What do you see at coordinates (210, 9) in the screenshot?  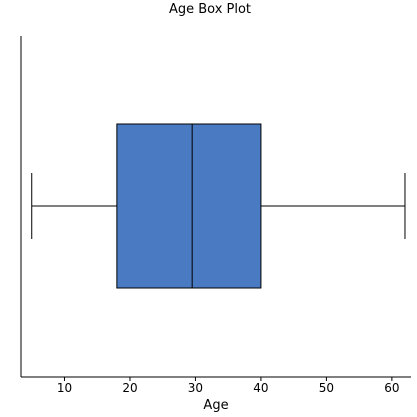 I see `chart-title: Age Box Plot` at bounding box center [210, 9].